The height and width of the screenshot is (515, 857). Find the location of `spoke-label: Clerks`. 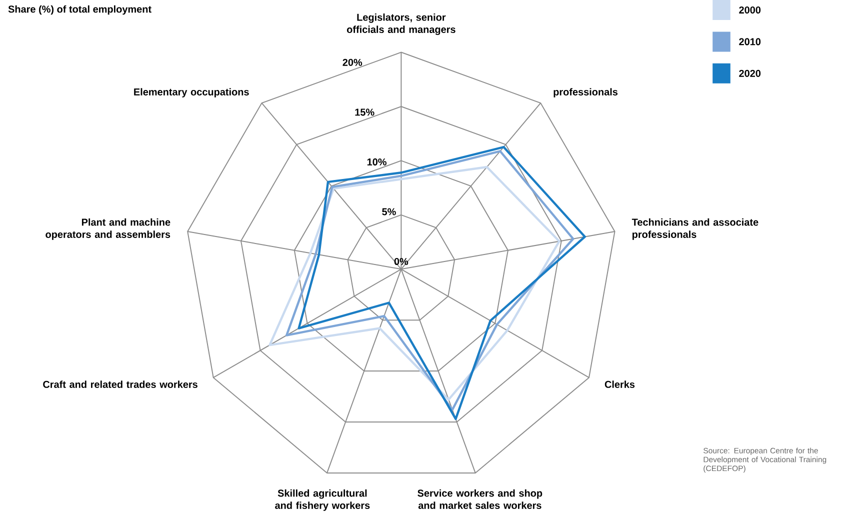

spoke-label: Clerks is located at coordinates (619, 384).